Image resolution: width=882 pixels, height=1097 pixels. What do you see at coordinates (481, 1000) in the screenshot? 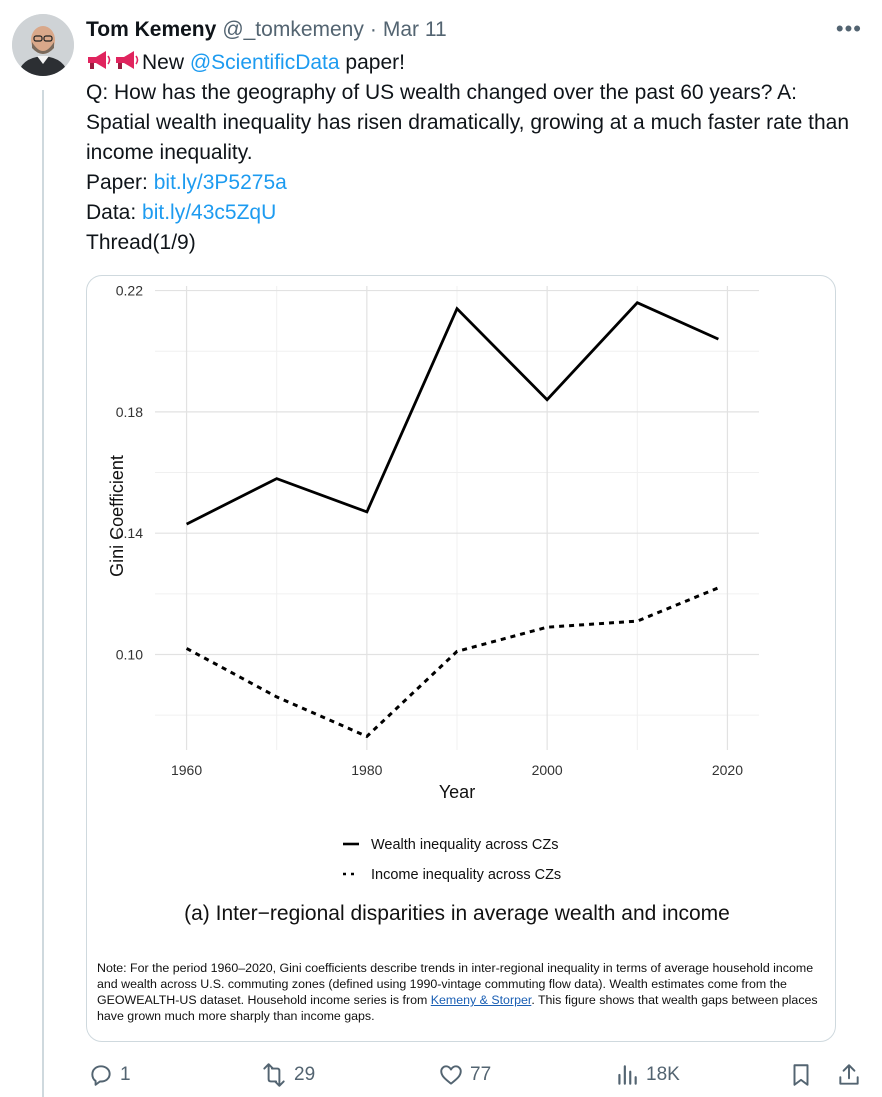
I see `note-link: Kemeny & Storper` at bounding box center [481, 1000].